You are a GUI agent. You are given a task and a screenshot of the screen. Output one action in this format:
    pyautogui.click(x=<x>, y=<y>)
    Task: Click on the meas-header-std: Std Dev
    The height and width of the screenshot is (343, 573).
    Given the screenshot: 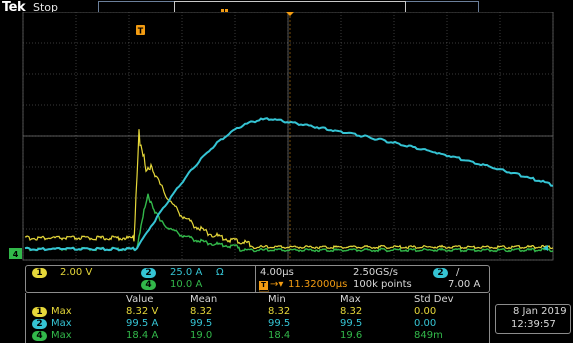 What is the action you would take?
    pyautogui.click(x=434, y=299)
    